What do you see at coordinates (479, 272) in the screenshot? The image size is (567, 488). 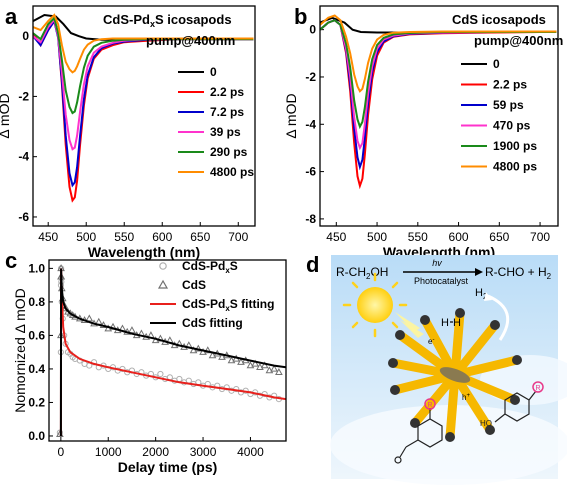 I see `reaction-arrowhead` at bounding box center [479, 272].